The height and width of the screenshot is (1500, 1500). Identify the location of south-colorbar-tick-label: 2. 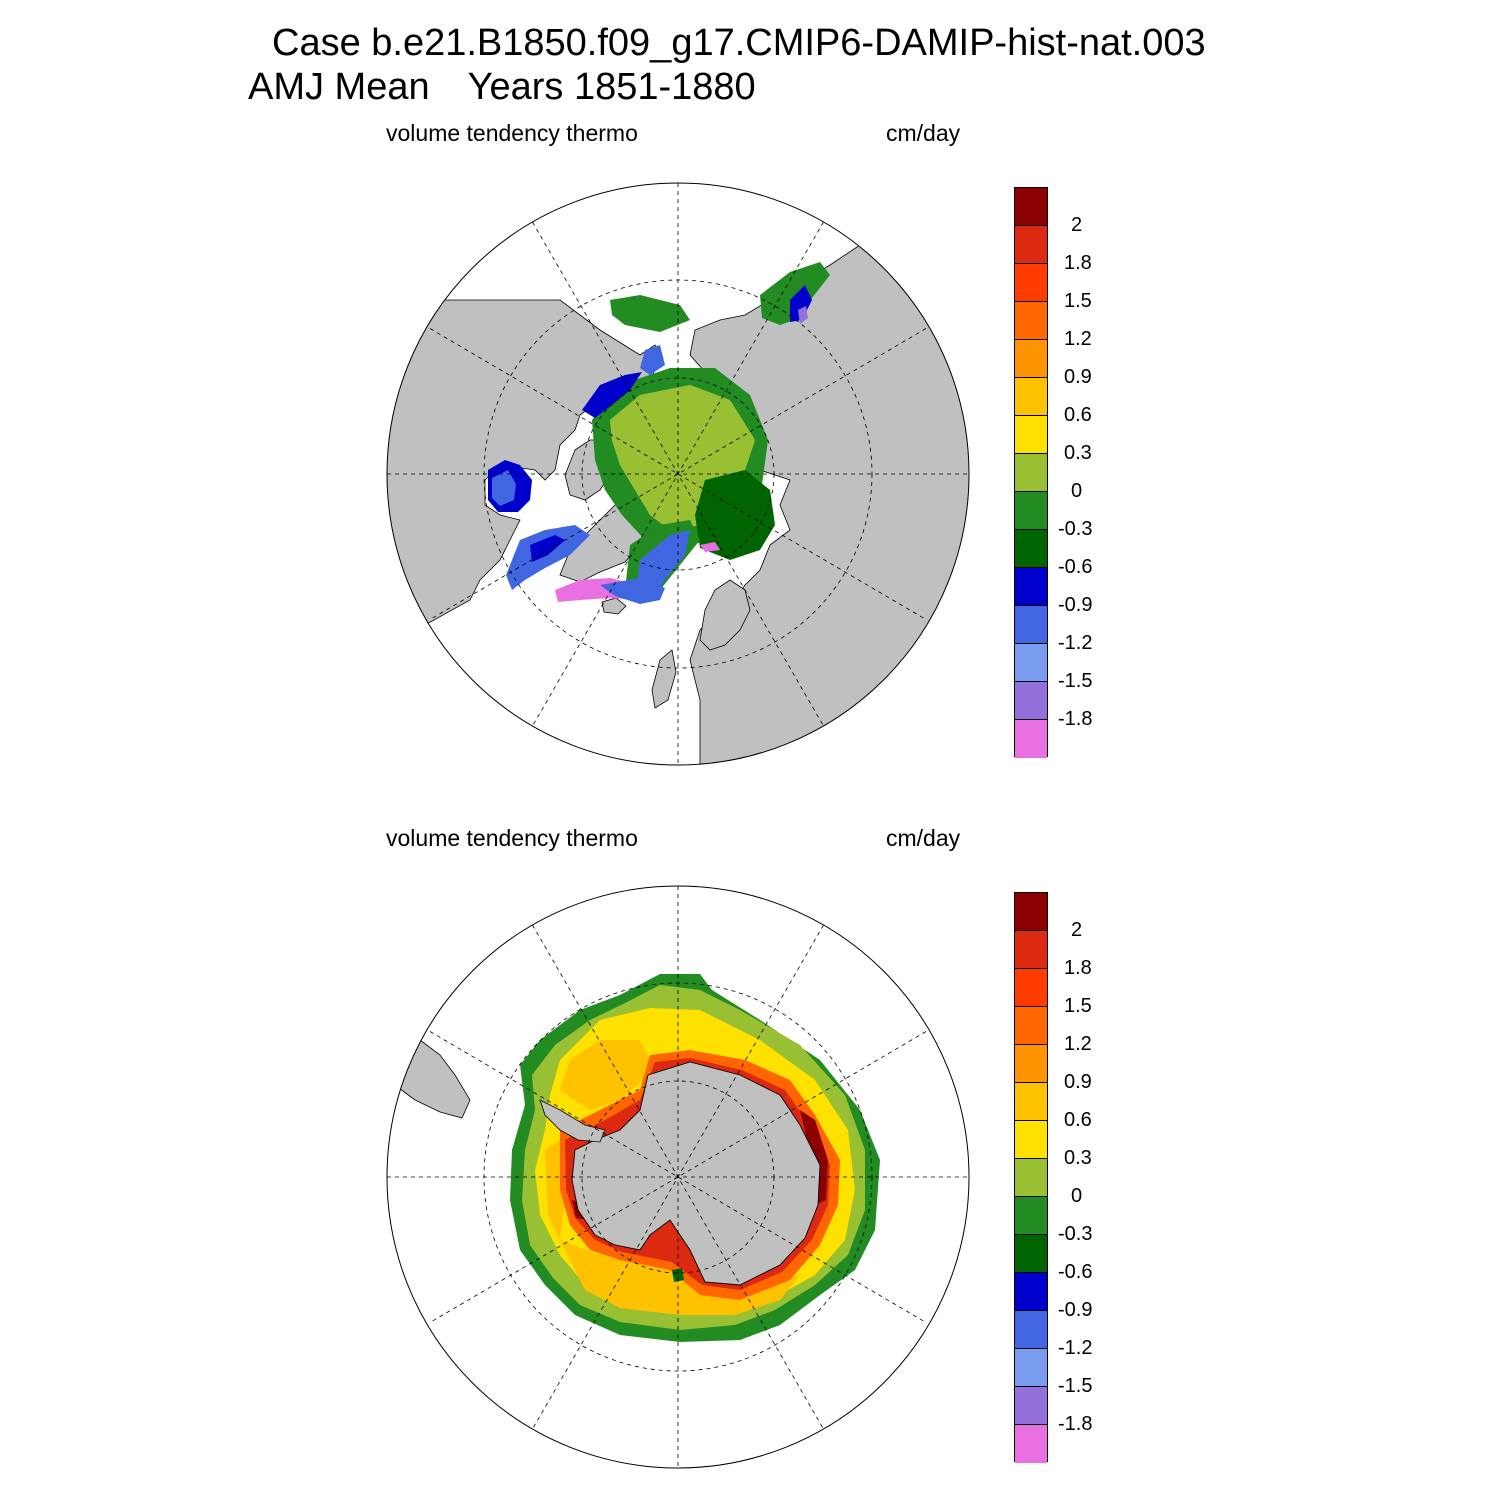
(1077, 930).